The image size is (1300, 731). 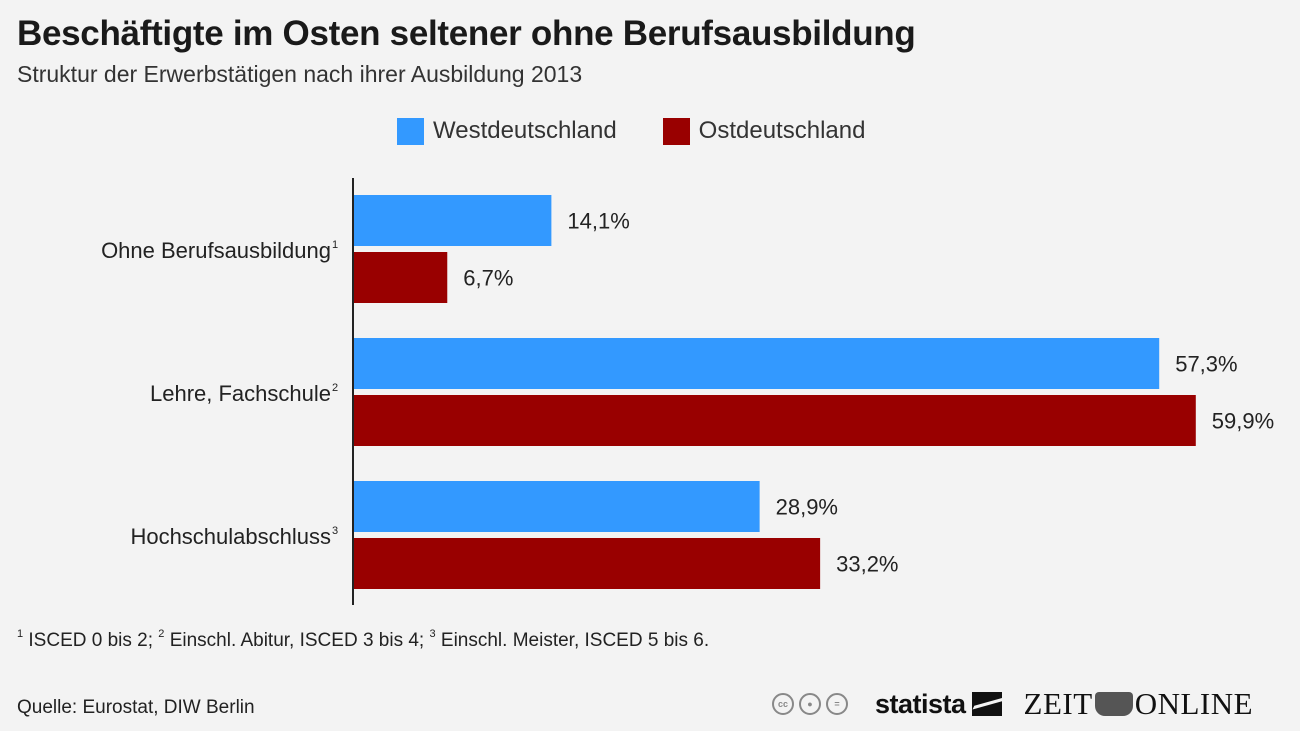 What do you see at coordinates (1194, 703) in the screenshot?
I see `zeit-wordmark-right: ONLINE` at bounding box center [1194, 703].